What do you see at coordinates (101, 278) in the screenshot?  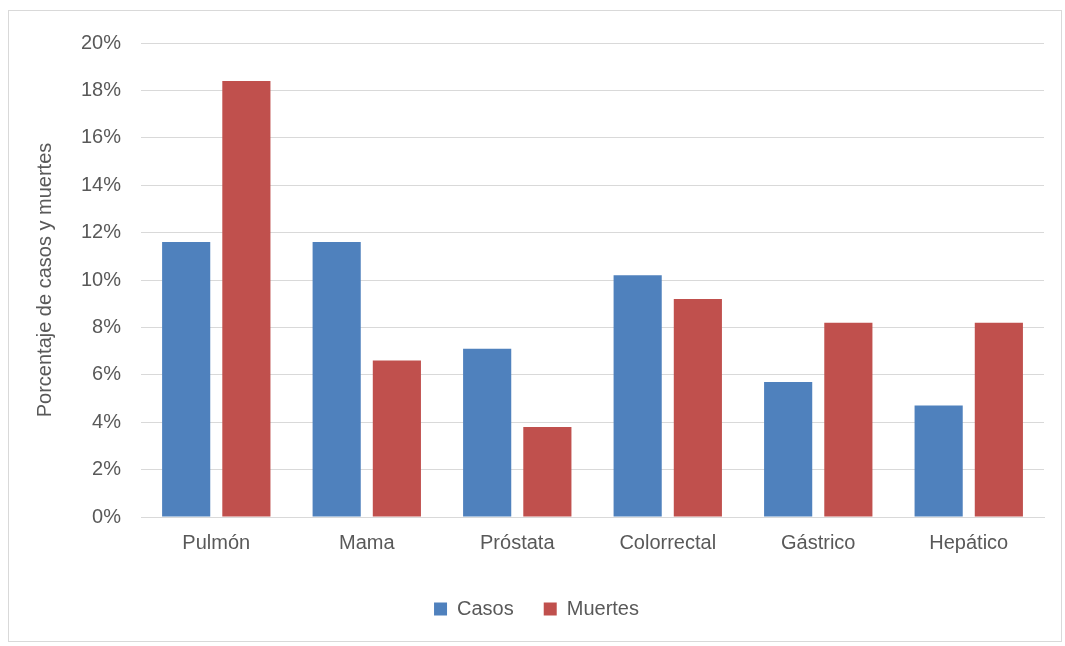 I see `y-tick-label: 10%` at bounding box center [101, 278].